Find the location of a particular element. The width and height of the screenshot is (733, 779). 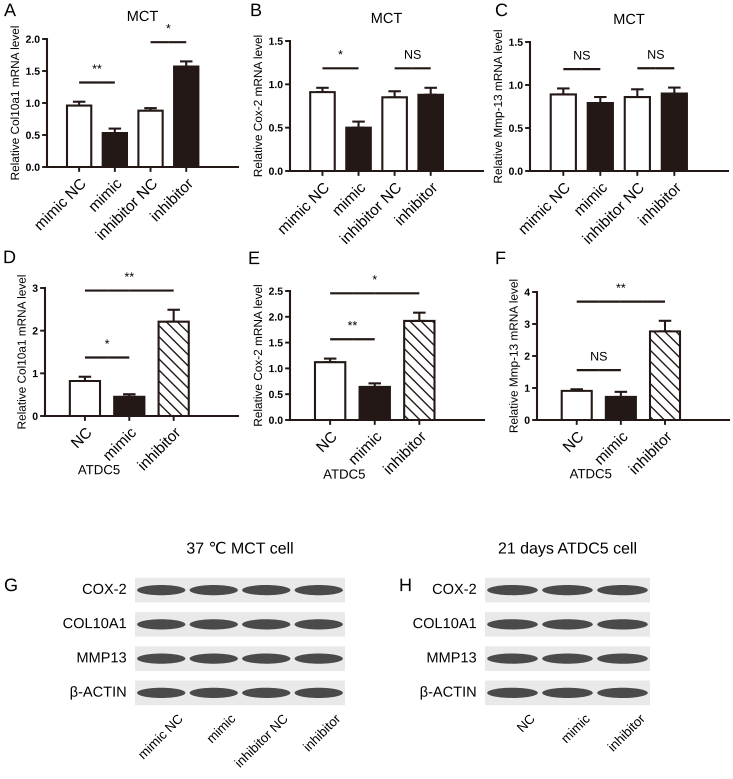

text: C is located at coordinates (502, 9).